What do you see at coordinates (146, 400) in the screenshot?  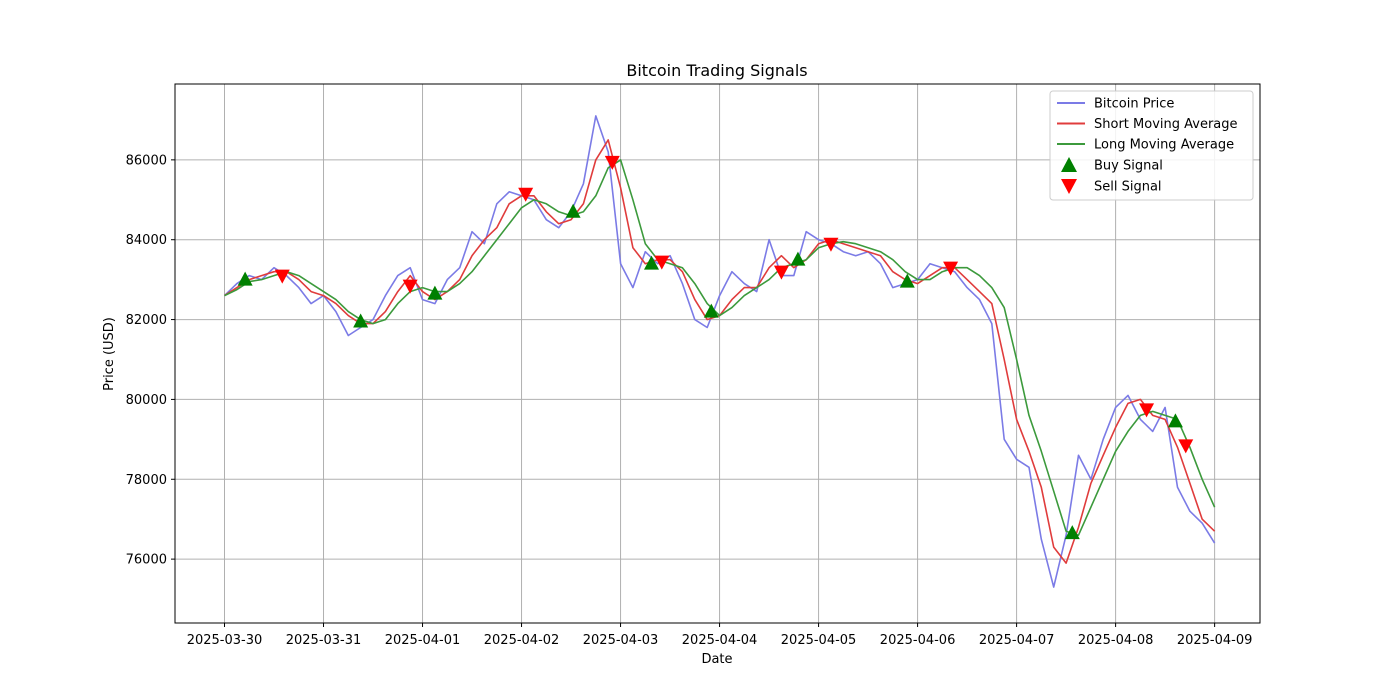 I see `y-tick-label: 80000` at bounding box center [146, 400].